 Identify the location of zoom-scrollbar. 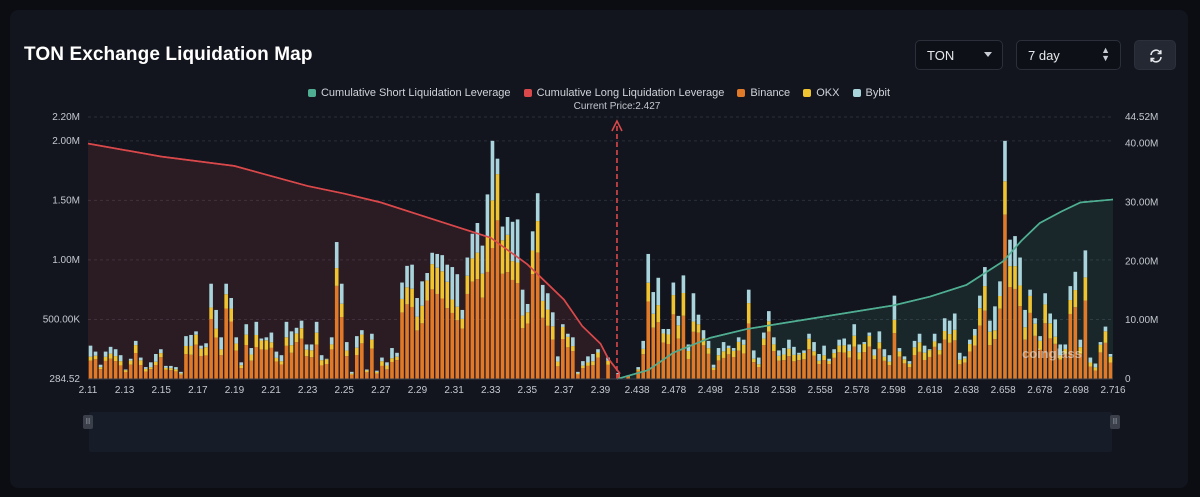
(600, 432).